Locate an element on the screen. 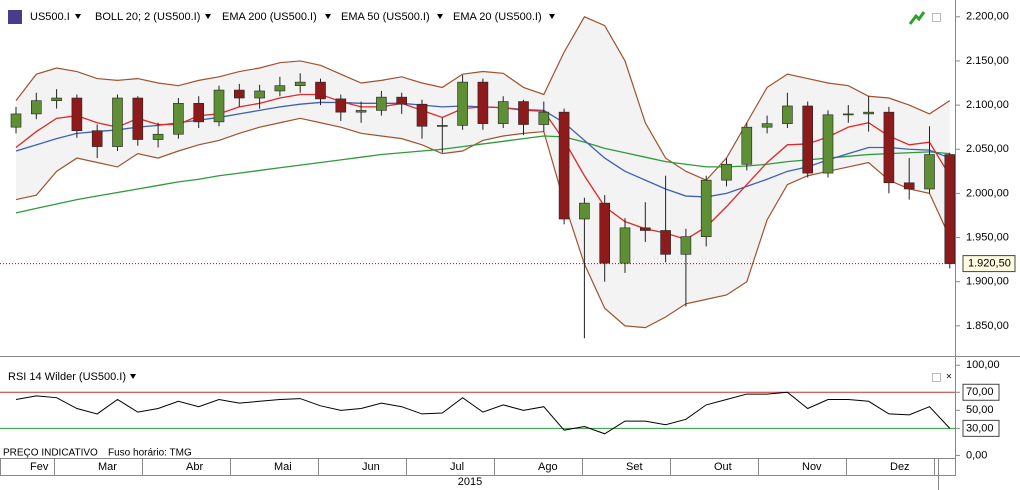  x-tick-label: Mar is located at coordinates (107, 467).